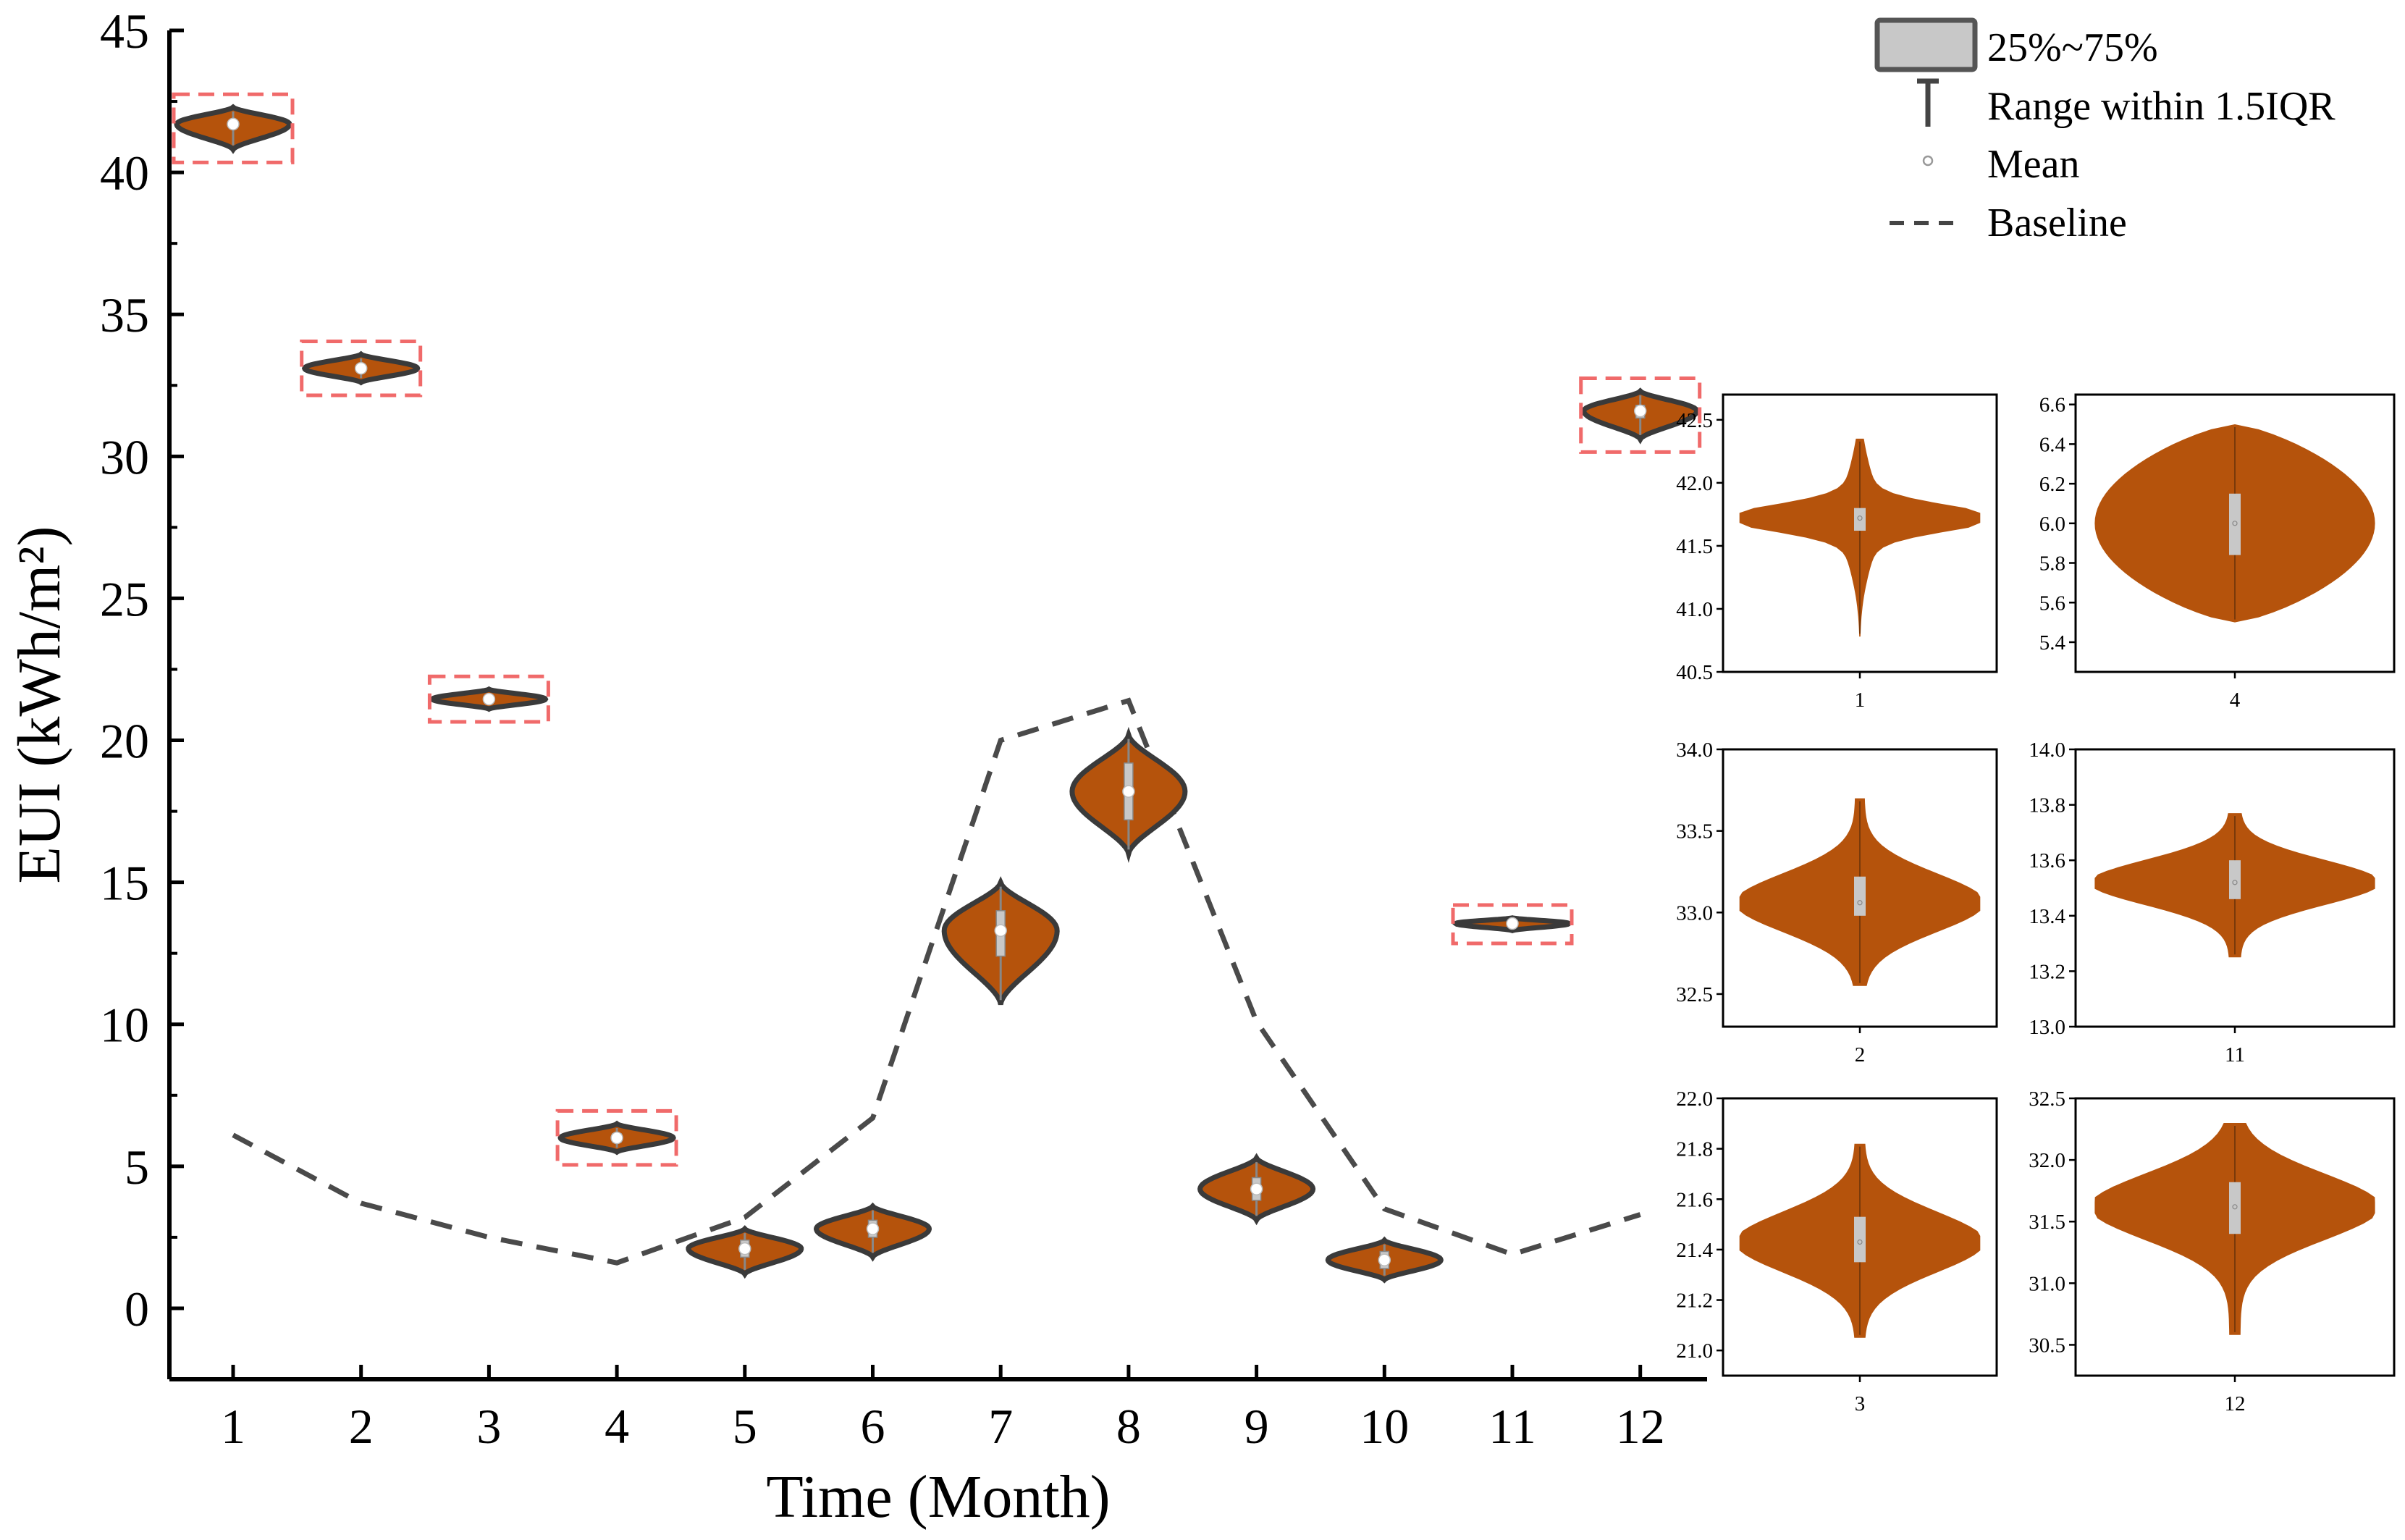 The width and height of the screenshot is (2405, 1540). Describe the element at coordinates (1384, 1426) in the screenshot. I see `x-tick-label: 10` at that location.